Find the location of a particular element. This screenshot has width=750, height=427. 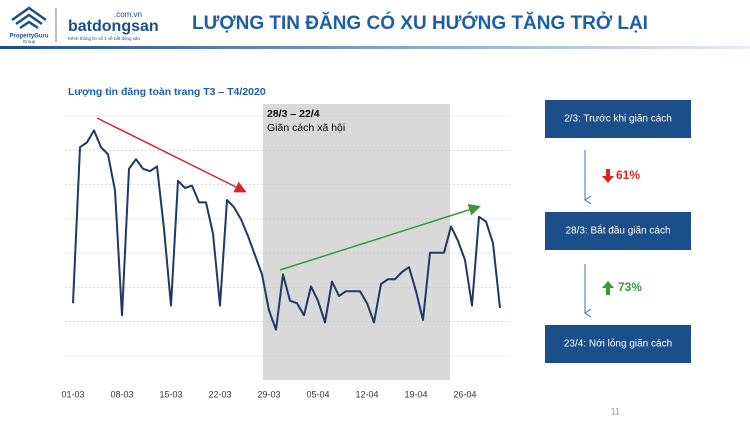

chart-title: Lượng tin đăng toàn trang T3 – T4/2020 is located at coordinates (167, 92).